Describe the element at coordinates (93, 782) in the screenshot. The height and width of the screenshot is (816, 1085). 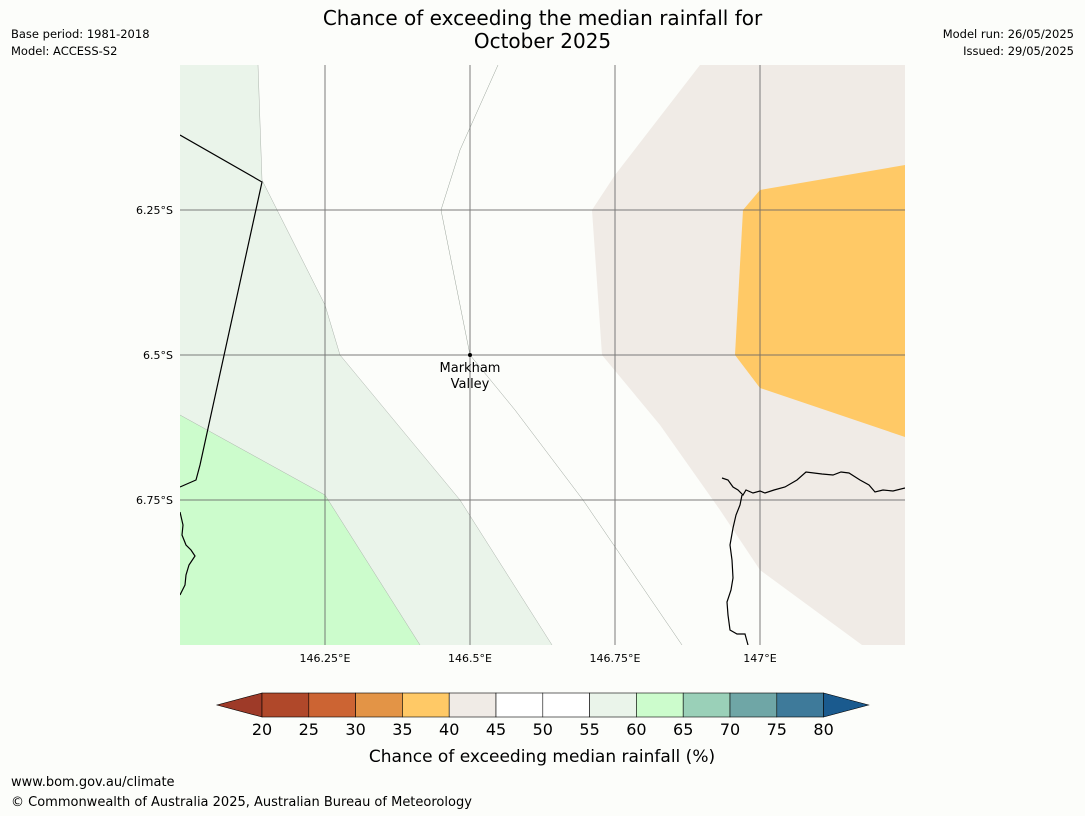
I see `footer-url: www.bom.gov.au/climate` at that location.